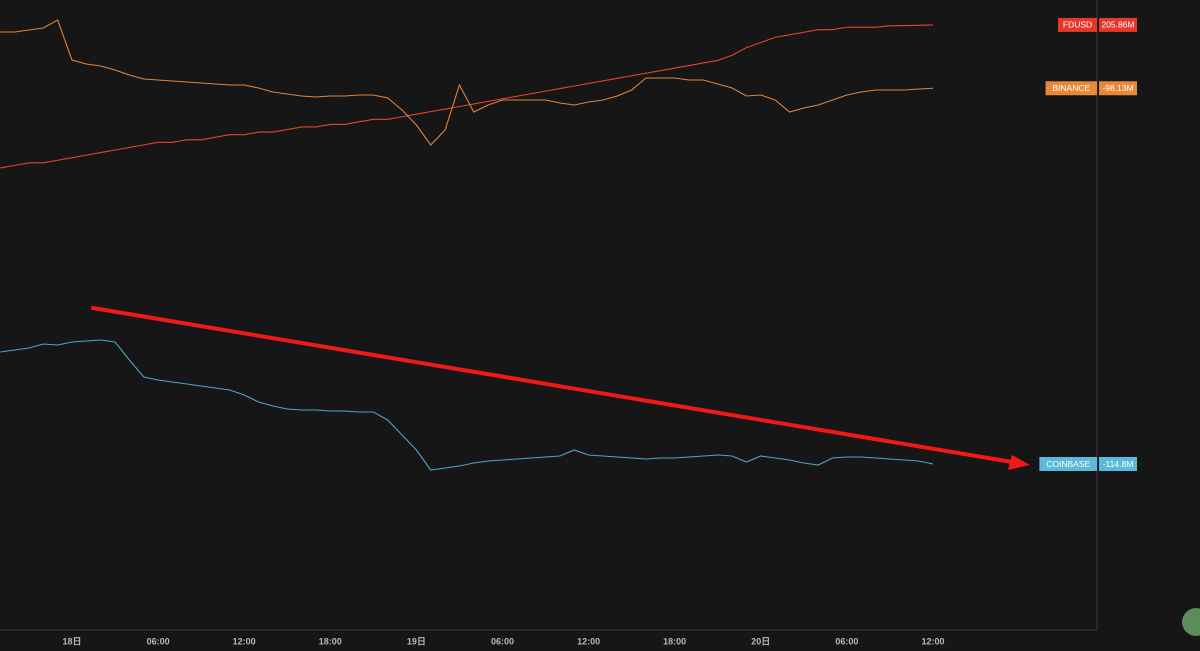  I want to click on series-value-label: -114.8M, so click(1118, 464).